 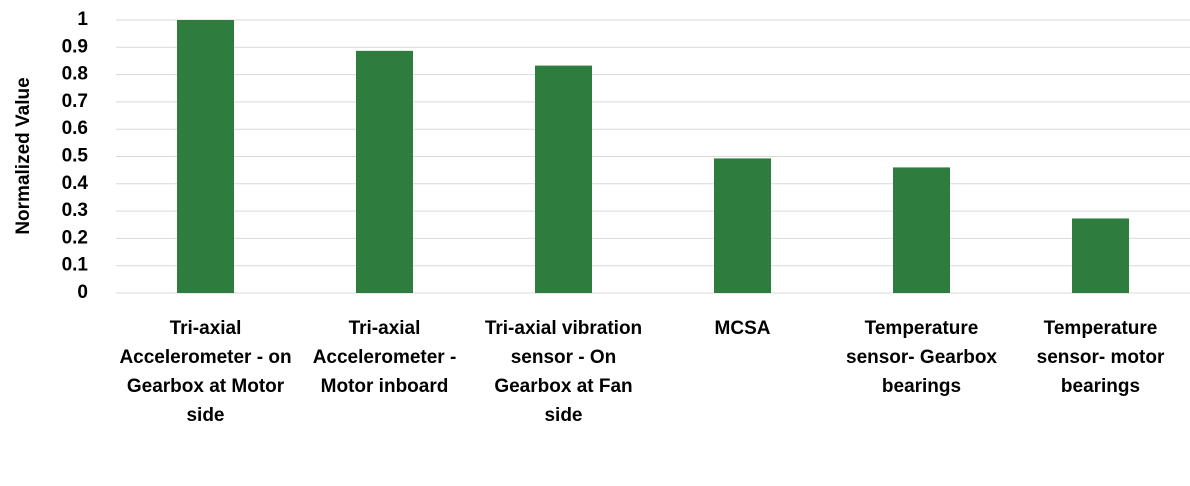 I want to click on y-tick-label: 1, so click(x=82, y=19).